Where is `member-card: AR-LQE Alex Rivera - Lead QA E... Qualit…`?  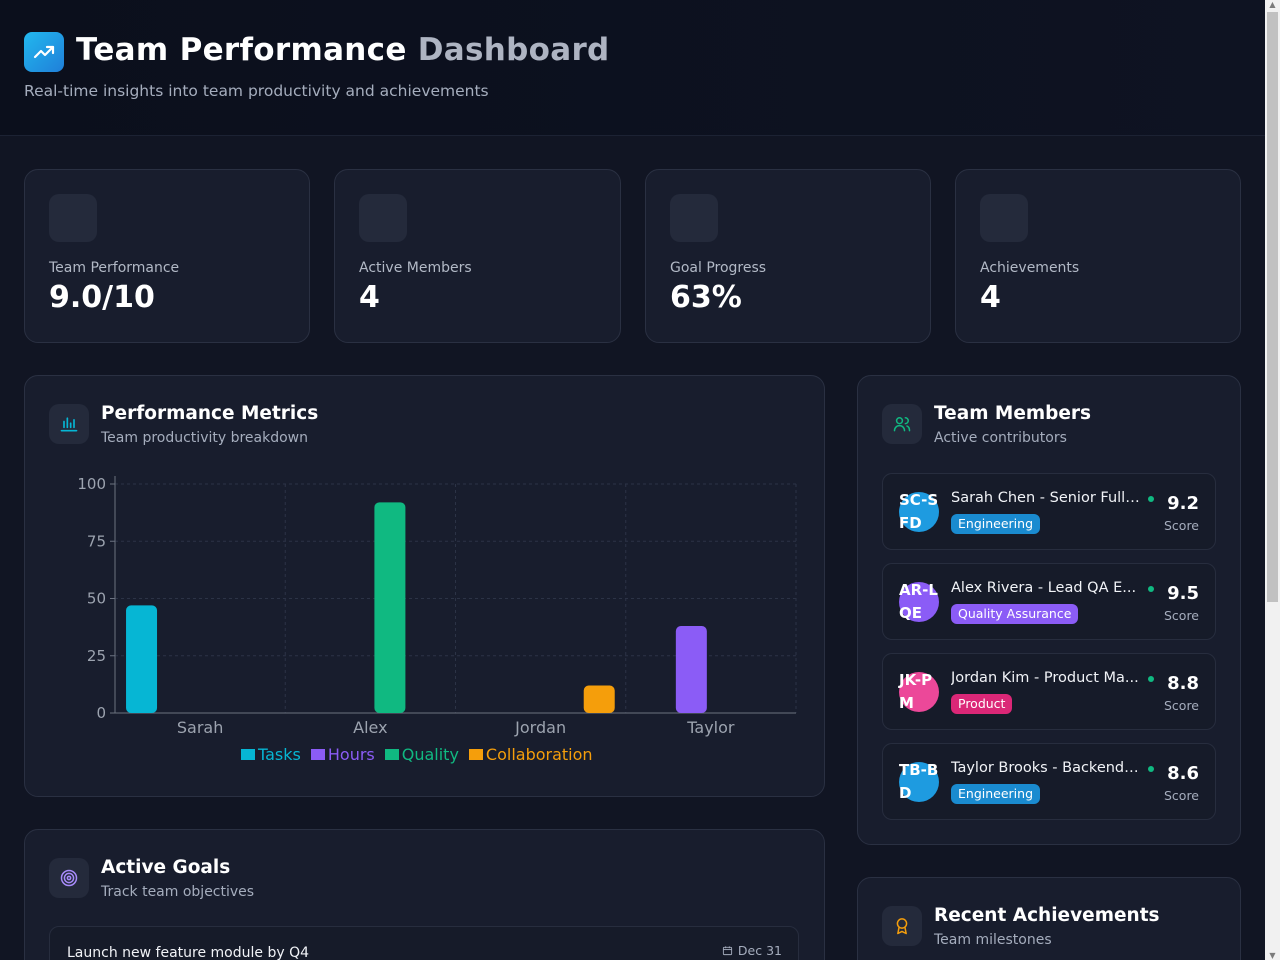 member-card: AR-LQE Alex Rivera - Lead QA E... Qualit… is located at coordinates (1049, 601).